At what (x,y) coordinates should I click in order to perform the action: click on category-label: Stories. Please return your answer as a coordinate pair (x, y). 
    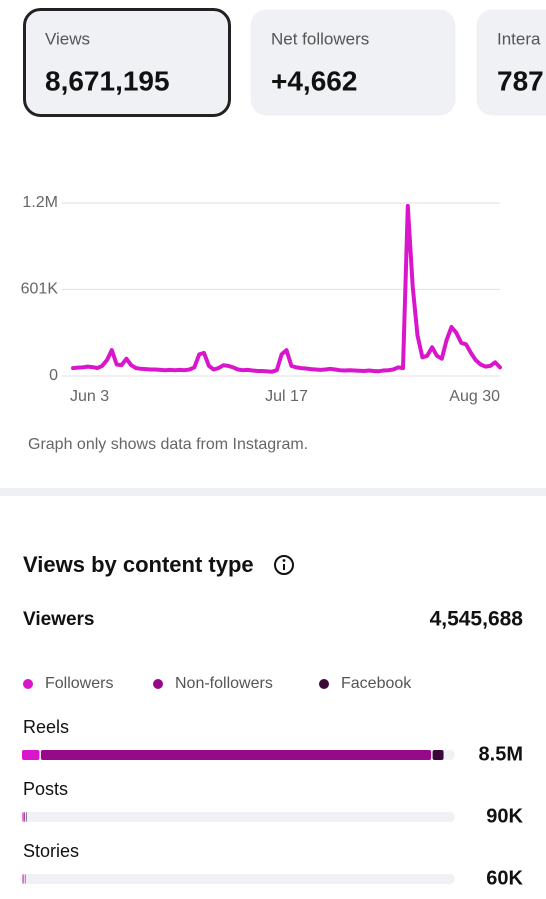
    Looking at the image, I should click on (51, 851).